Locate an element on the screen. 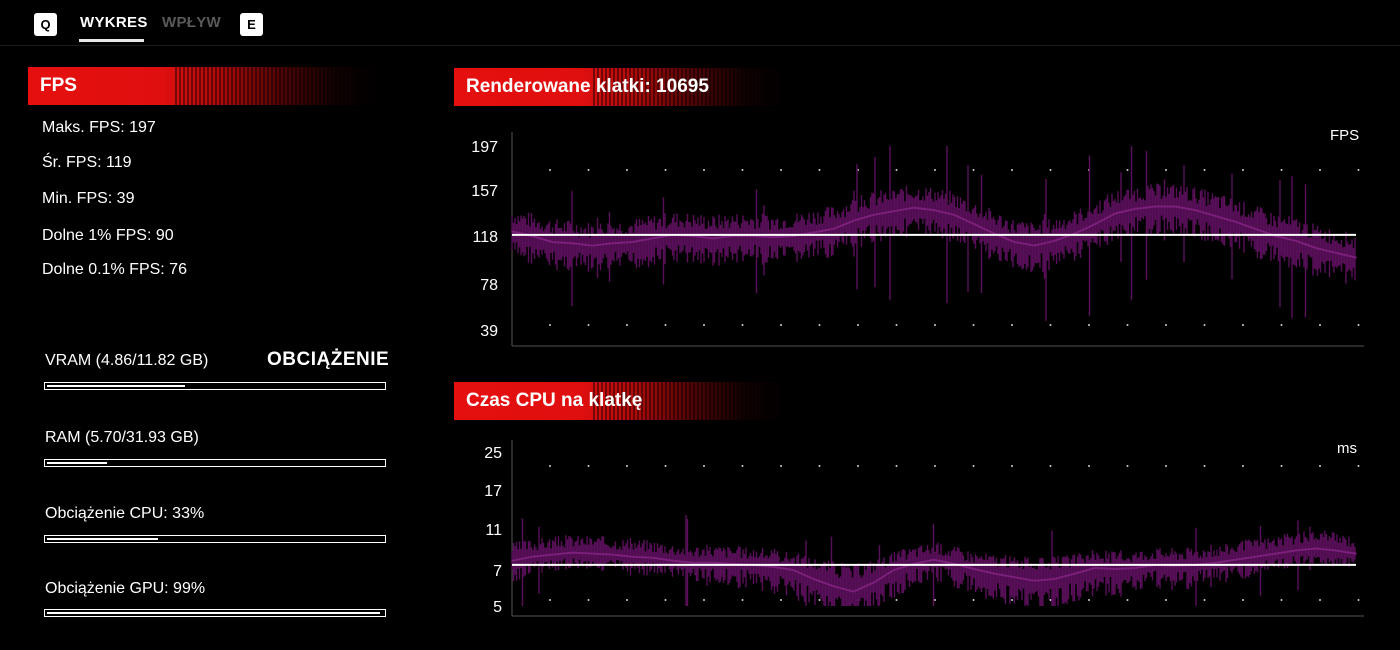 Image resolution: width=1400 pixels, height=650 pixels. ram-bar-fill is located at coordinates (77, 463).